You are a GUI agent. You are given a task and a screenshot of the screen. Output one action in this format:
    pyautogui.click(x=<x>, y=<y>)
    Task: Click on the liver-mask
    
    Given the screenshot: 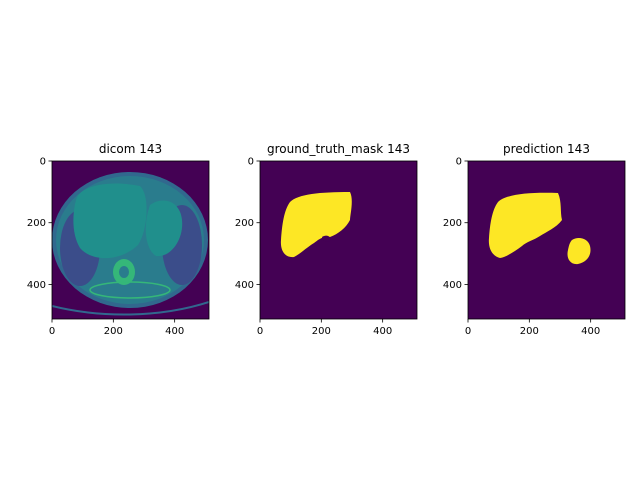 What is the action you would take?
    pyautogui.click(x=316, y=225)
    